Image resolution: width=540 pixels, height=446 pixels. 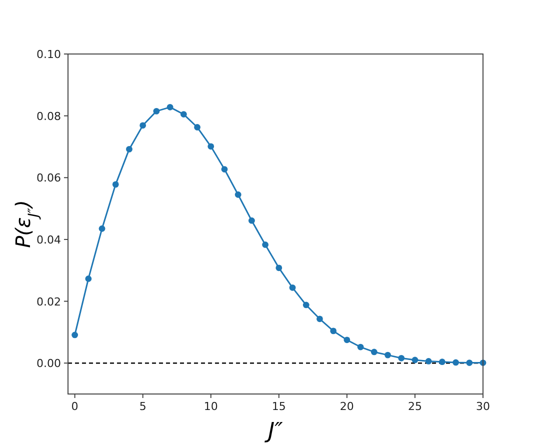 I want to click on y-tick-label: 0.04, so click(x=48, y=239).